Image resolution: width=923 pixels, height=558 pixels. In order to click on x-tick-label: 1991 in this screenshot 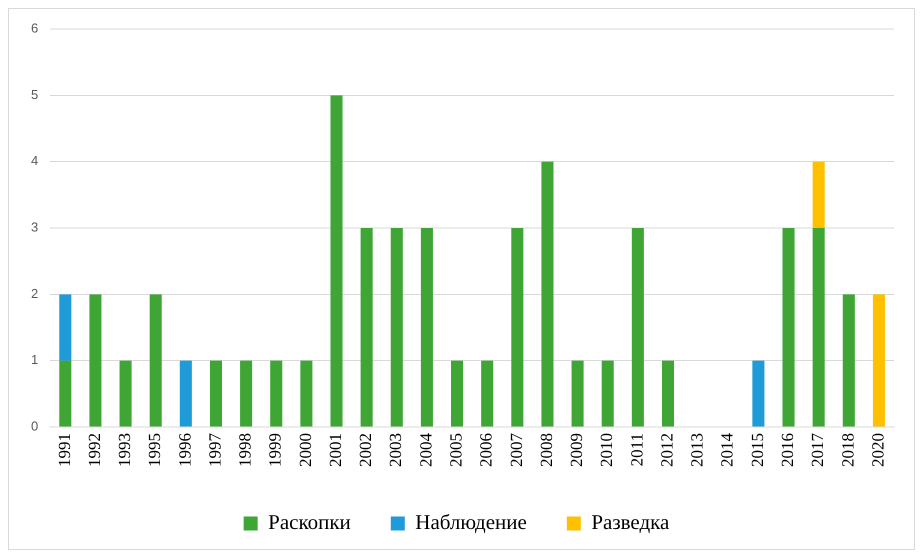, I will do `click(64, 450)`.